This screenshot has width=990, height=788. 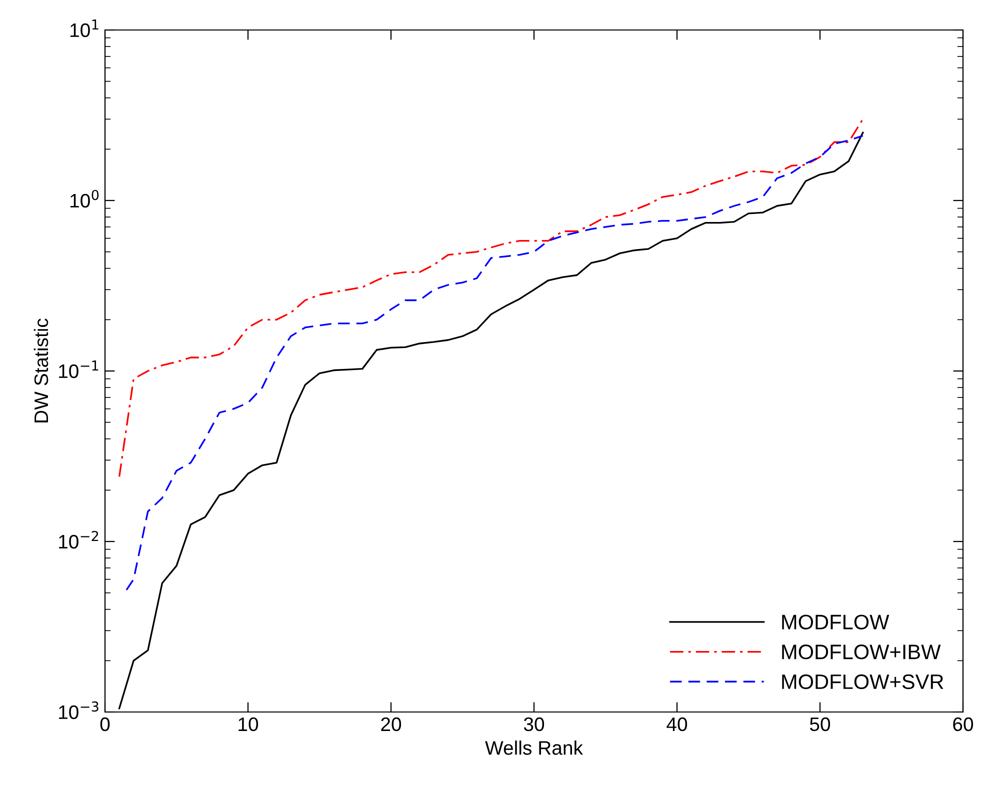 What do you see at coordinates (534, 747) in the screenshot?
I see `x-axis-title: Wells Rank` at bounding box center [534, 747].